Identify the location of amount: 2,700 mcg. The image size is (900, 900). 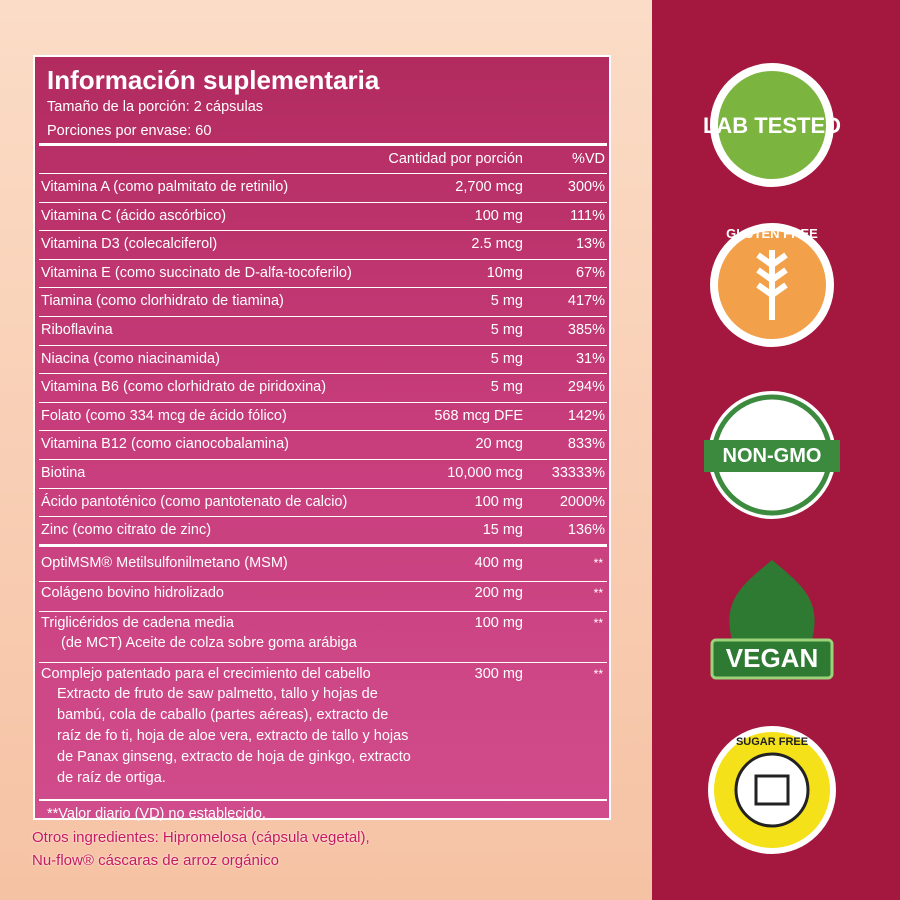
(489, 187).